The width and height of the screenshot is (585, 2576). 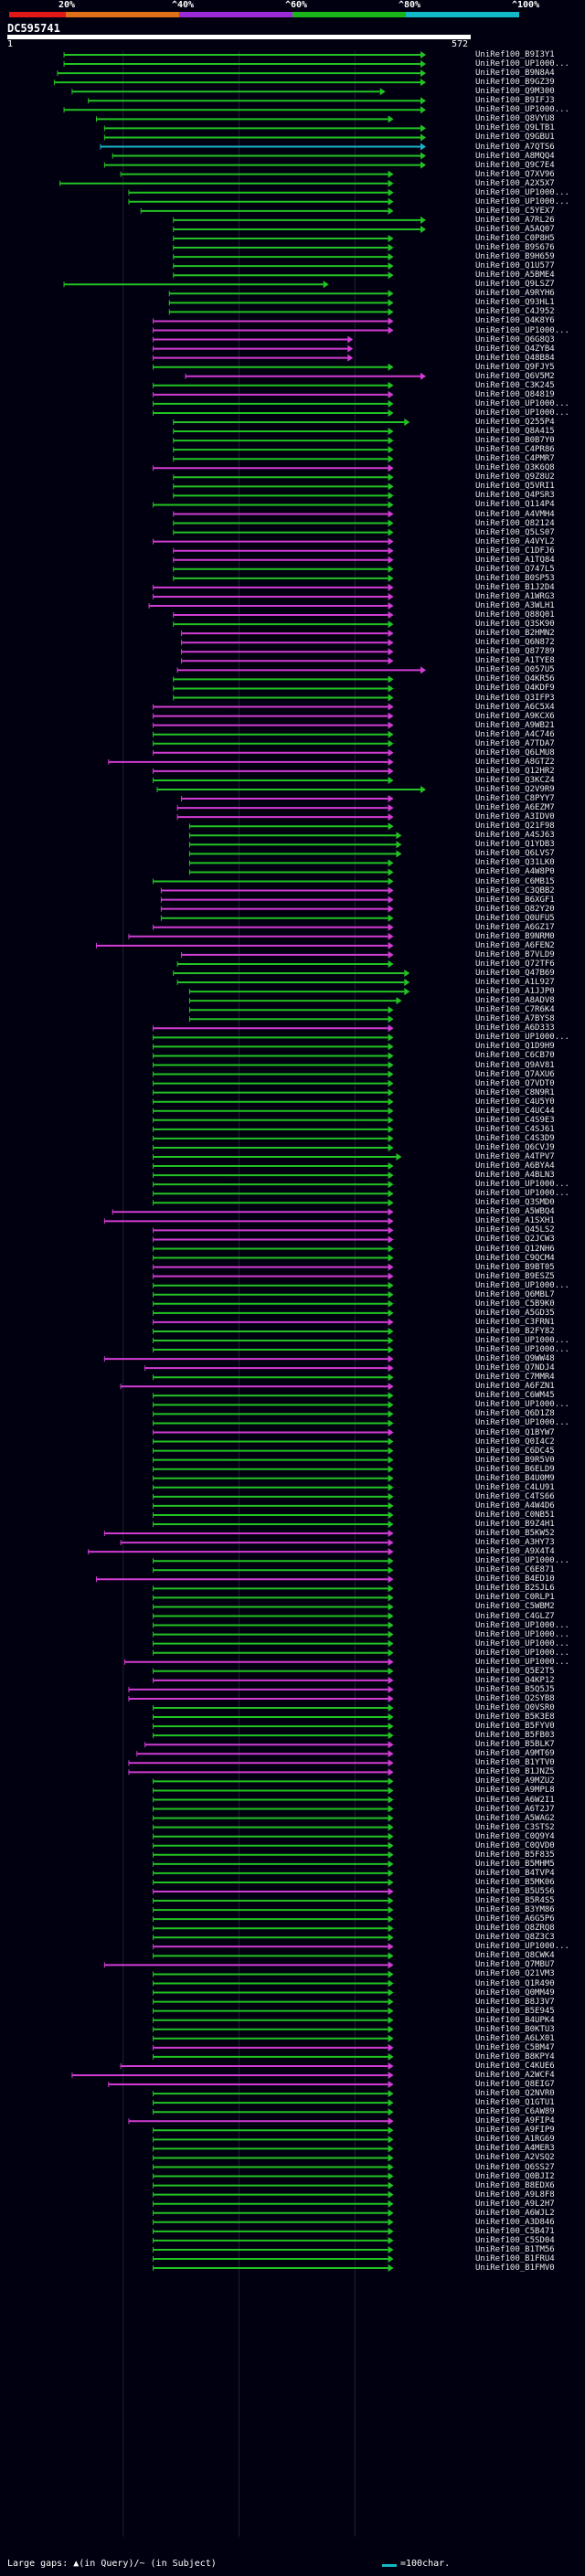 What do you see at coordinates (515, 1240) in the screenshot?
I see `hit-label: UniRef100_Q2JCW3` at bounding box center [515, 1240].